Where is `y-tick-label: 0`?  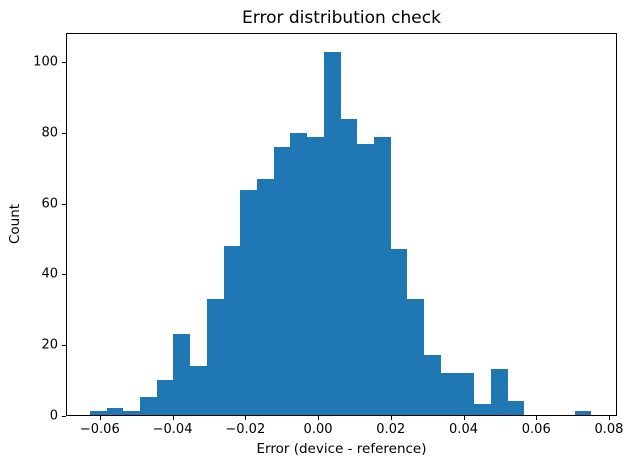 y-tick-label: 0 is located at coordinates (53, 416).